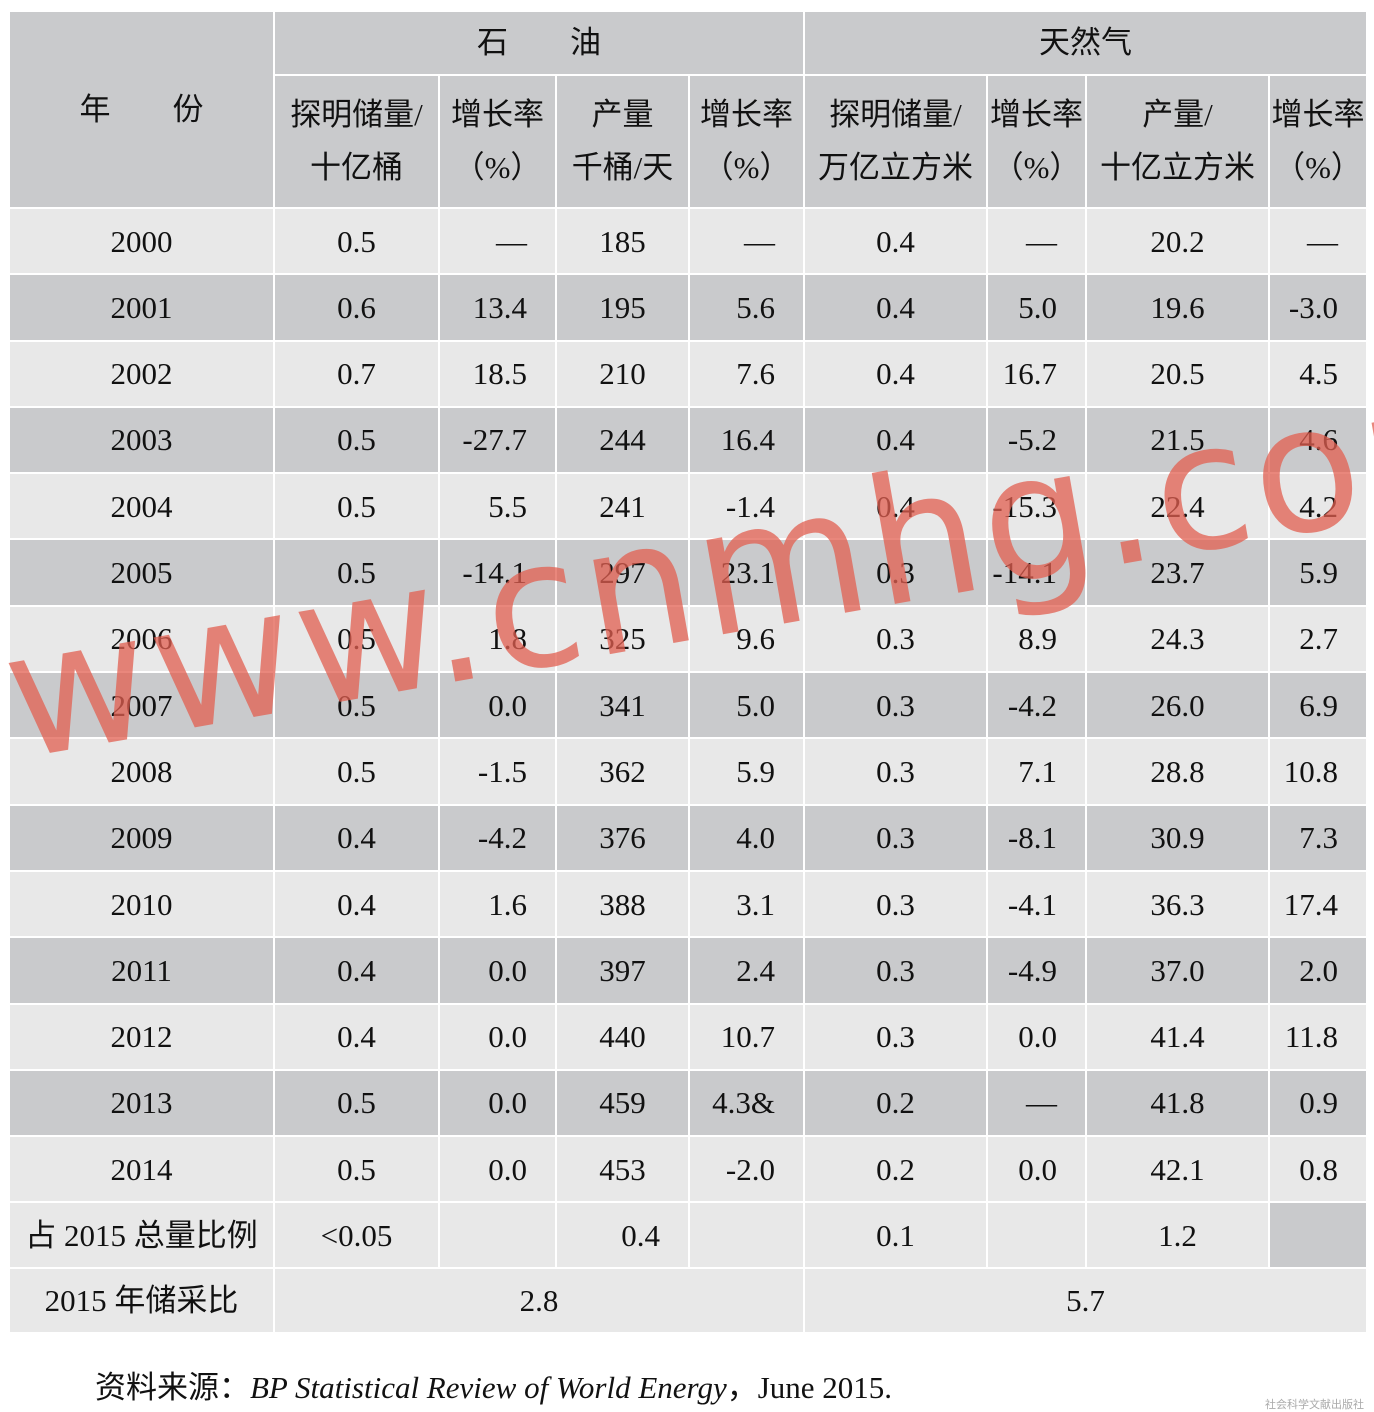  What do you see at coordinates (622, 904) in the screenshot?
I see `value-cell: 388` at bounding box center [622, 904].